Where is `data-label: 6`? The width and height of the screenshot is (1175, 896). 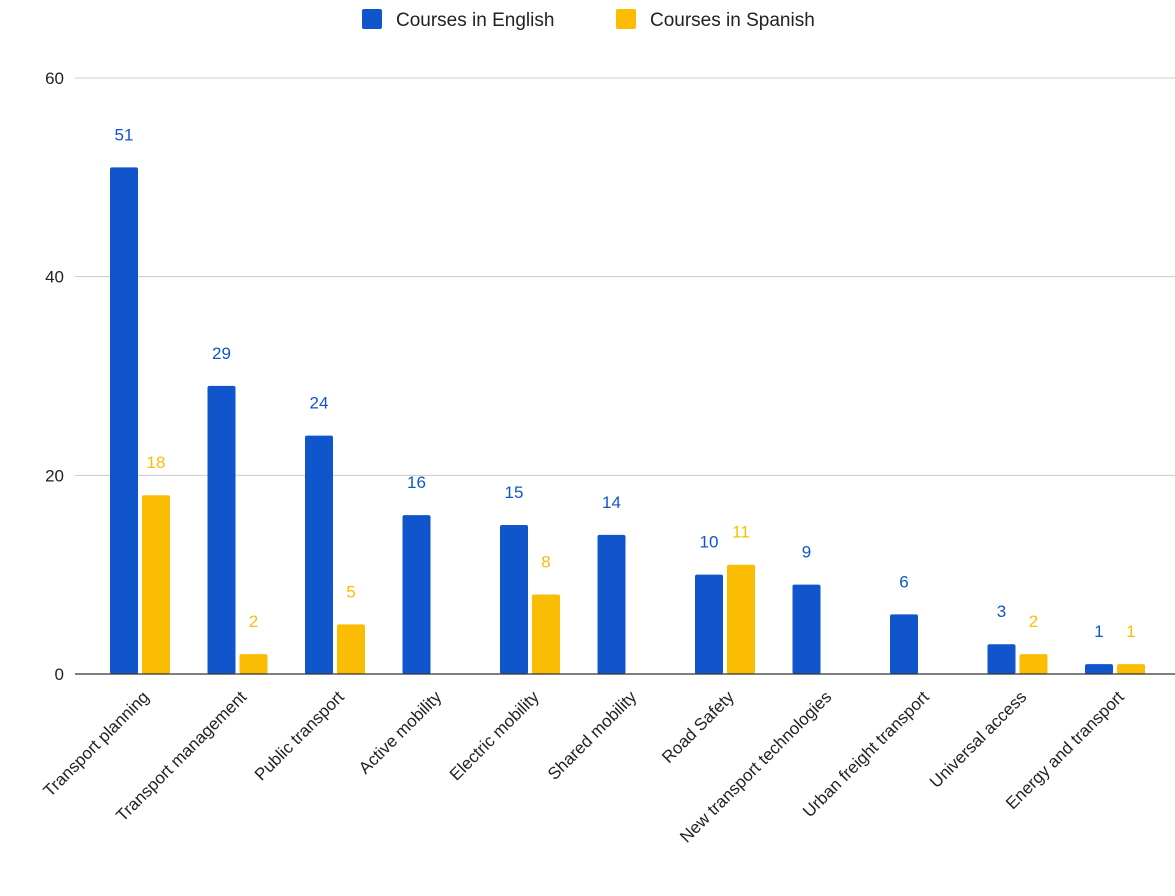 data-label: 6 is located at coordinates (903, 581).